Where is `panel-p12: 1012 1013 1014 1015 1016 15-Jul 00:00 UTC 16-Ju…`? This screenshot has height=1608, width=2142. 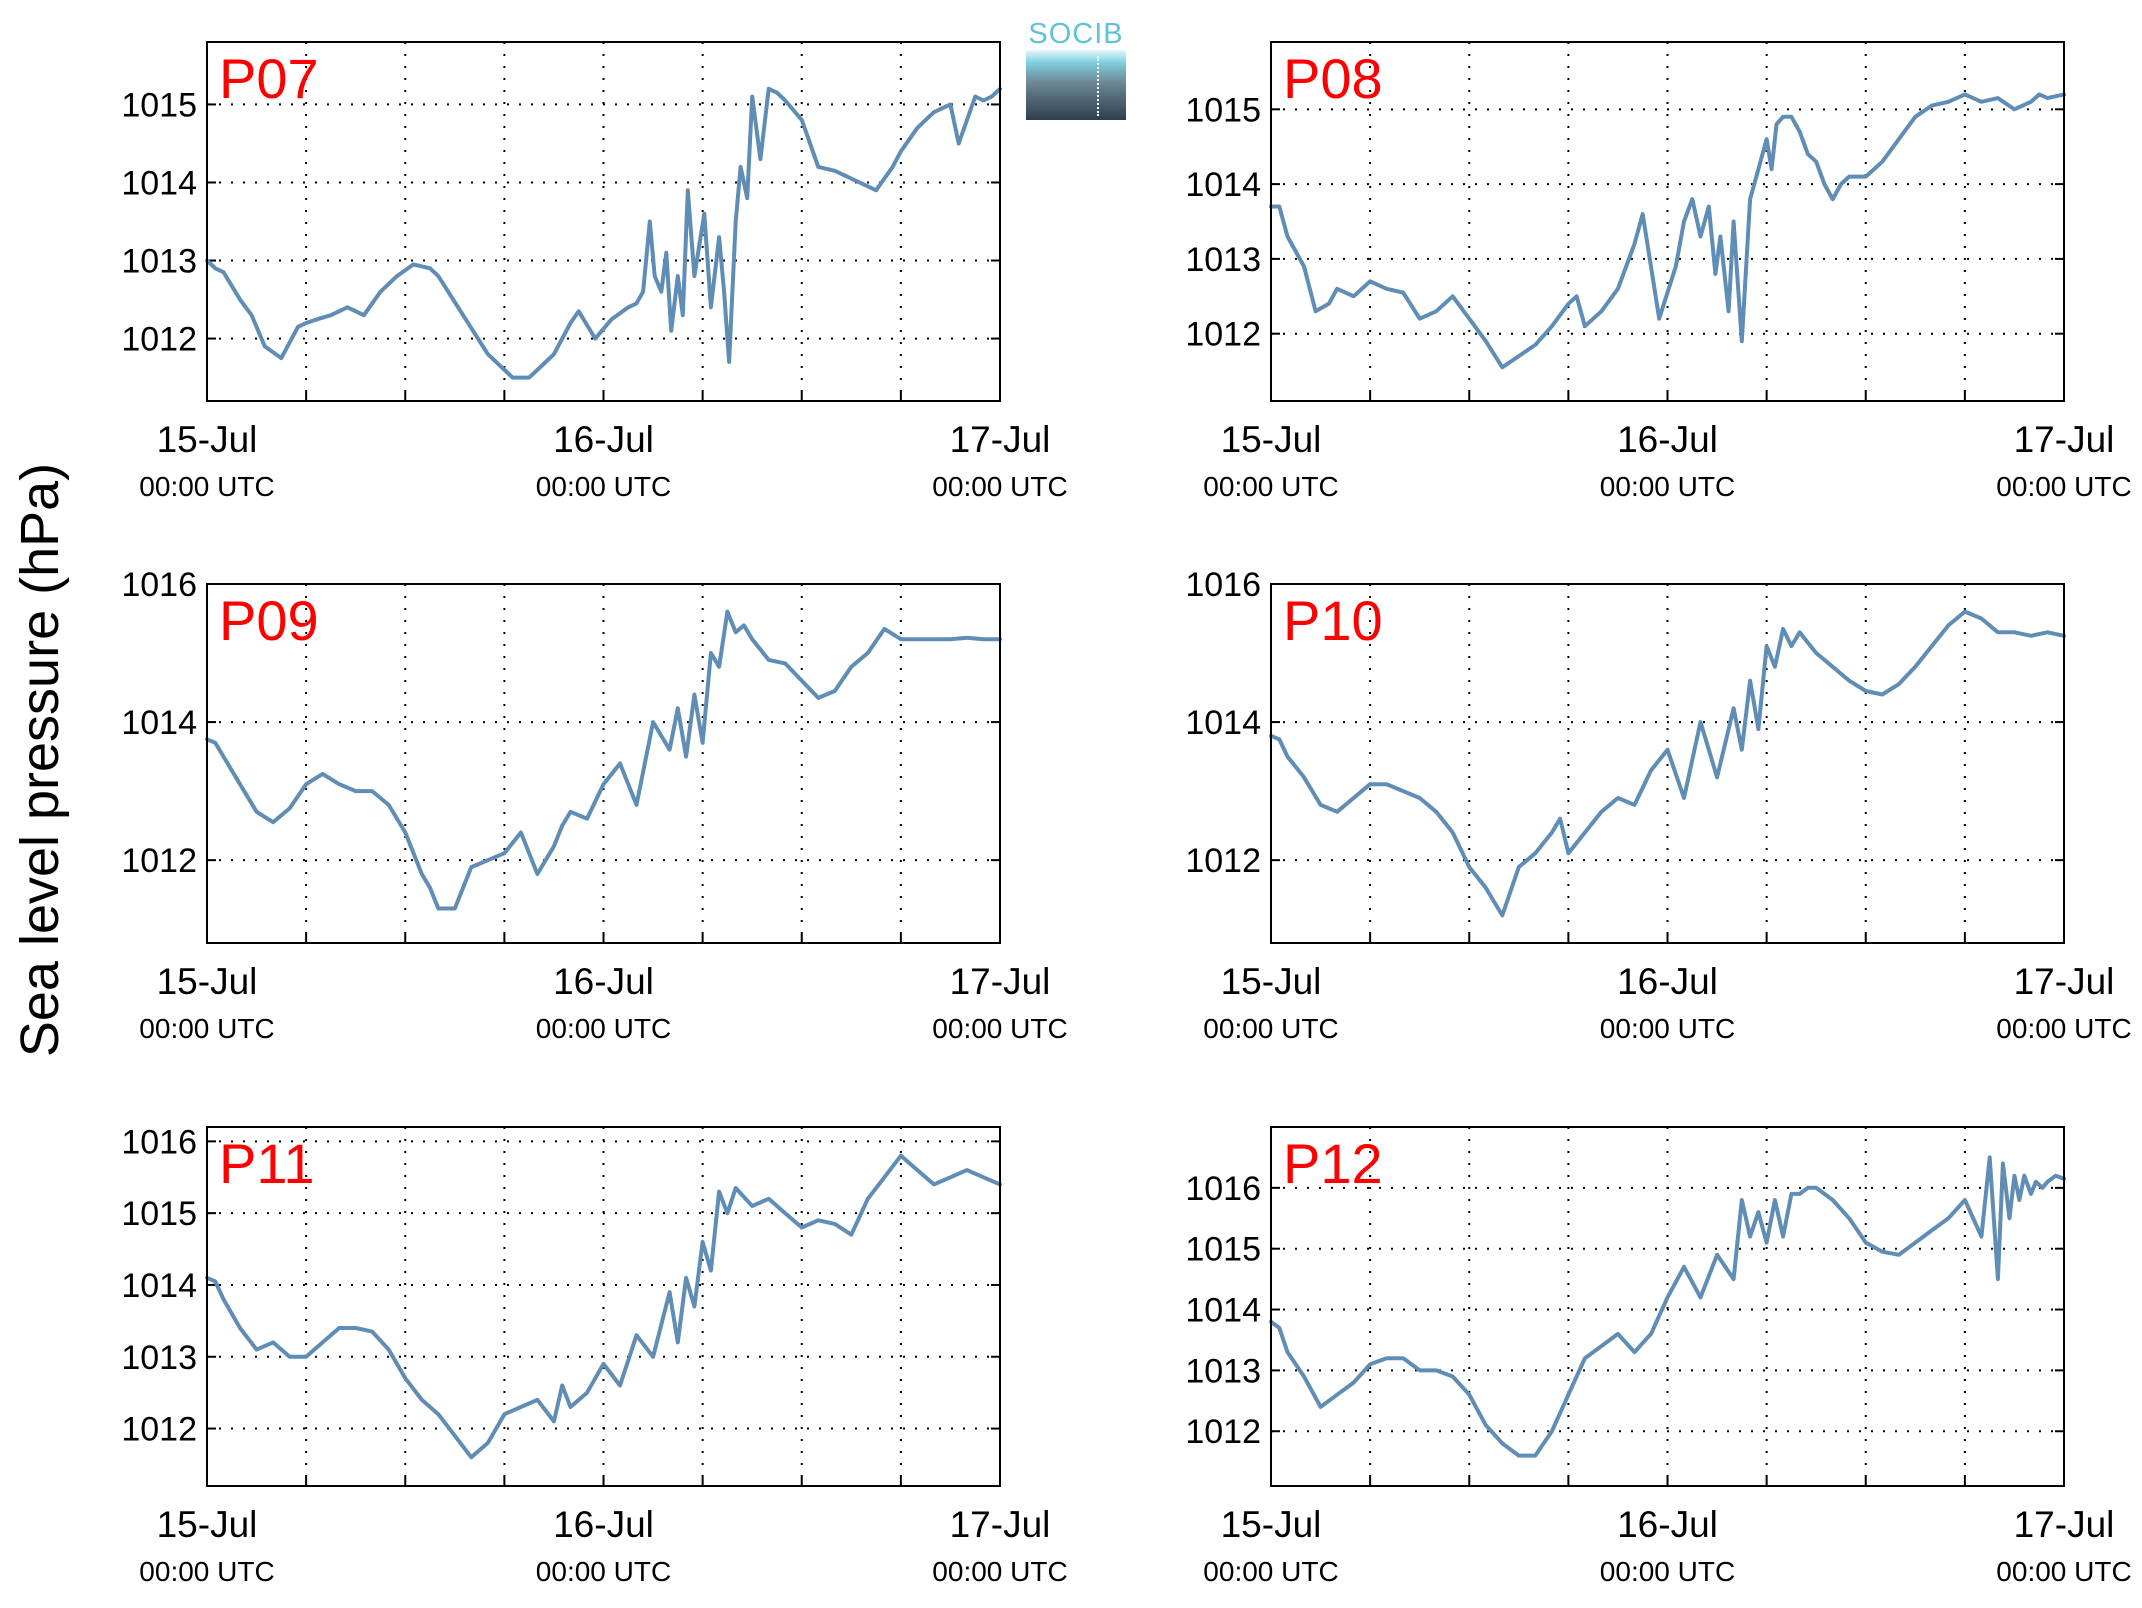
panel-p12: 1012 1013 1014 1015 1016 15-Jul 00:00 UTC 16-Ju… is located at coordinates (1658, 1356).